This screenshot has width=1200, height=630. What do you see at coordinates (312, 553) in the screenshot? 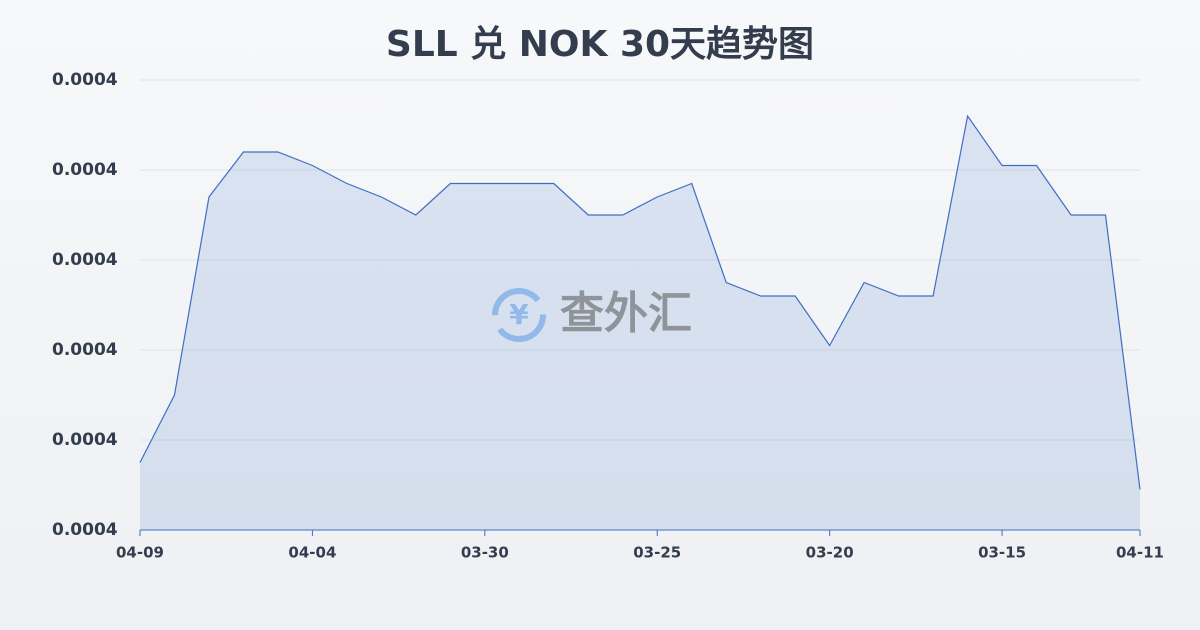
I see `x-tick-label: 04-04` at bounding box center [312, 553].